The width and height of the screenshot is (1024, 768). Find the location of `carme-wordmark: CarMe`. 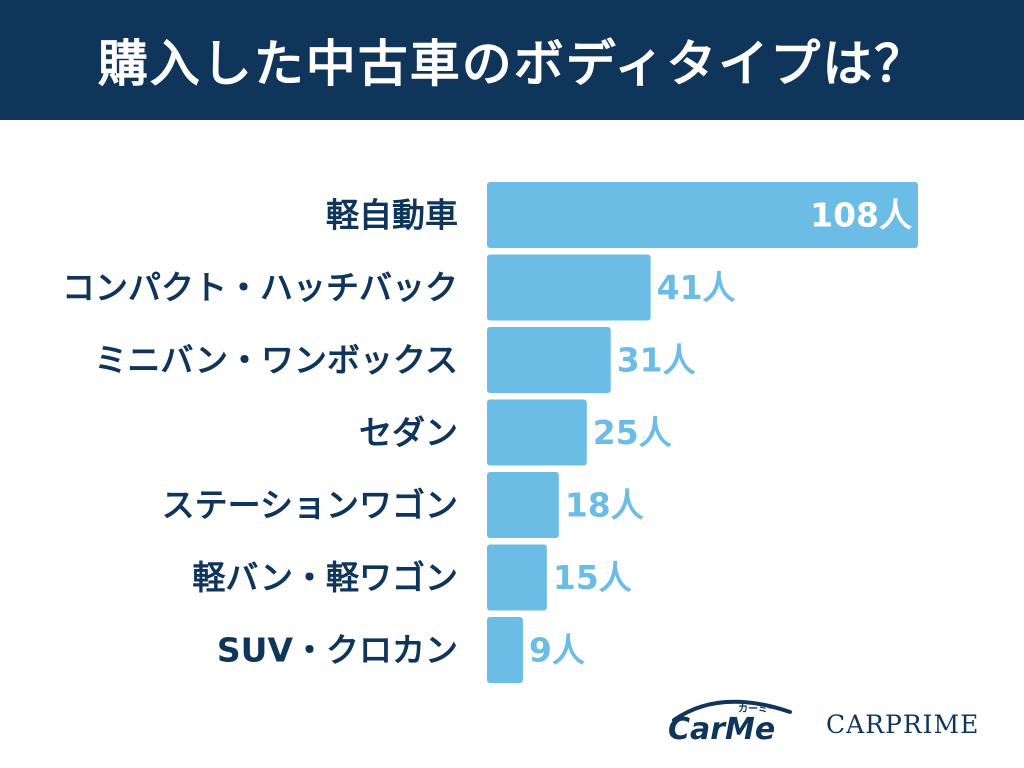

carme-wordmark: CarMe is located at coordinates (722, 729).